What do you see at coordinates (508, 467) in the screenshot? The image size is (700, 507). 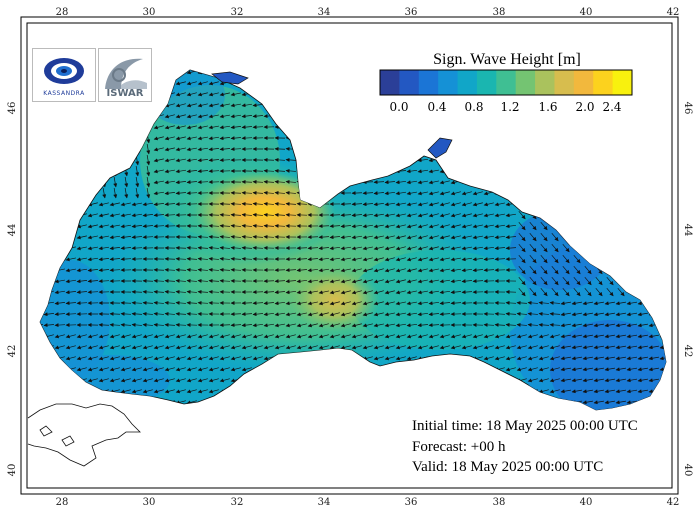 I see `valid-time-text: Valid: 18 May 2025 00:00 UTC` at bounding box center [508, 467].